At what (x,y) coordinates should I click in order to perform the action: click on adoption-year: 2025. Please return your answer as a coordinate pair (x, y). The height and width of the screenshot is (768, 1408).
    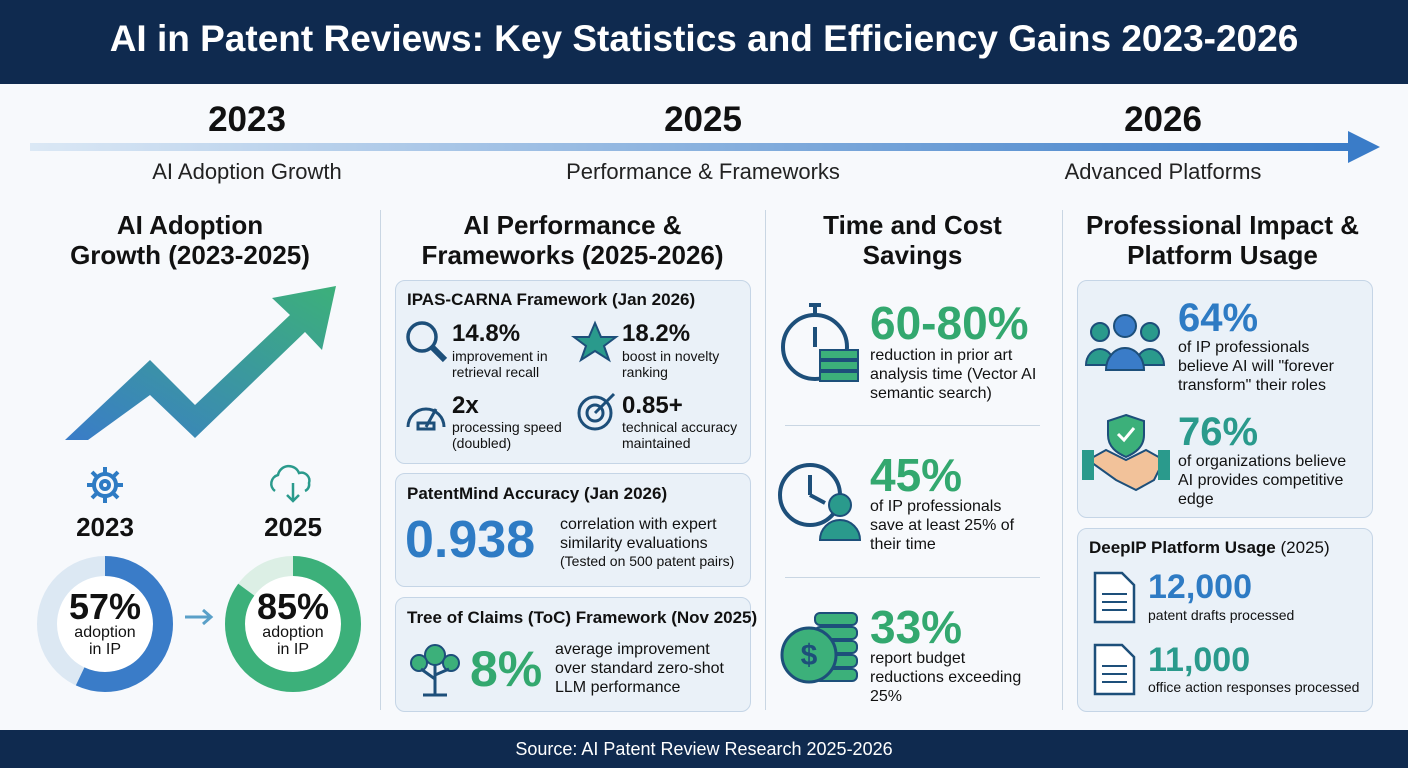
    Looking at the image, I should click on (293, 527).